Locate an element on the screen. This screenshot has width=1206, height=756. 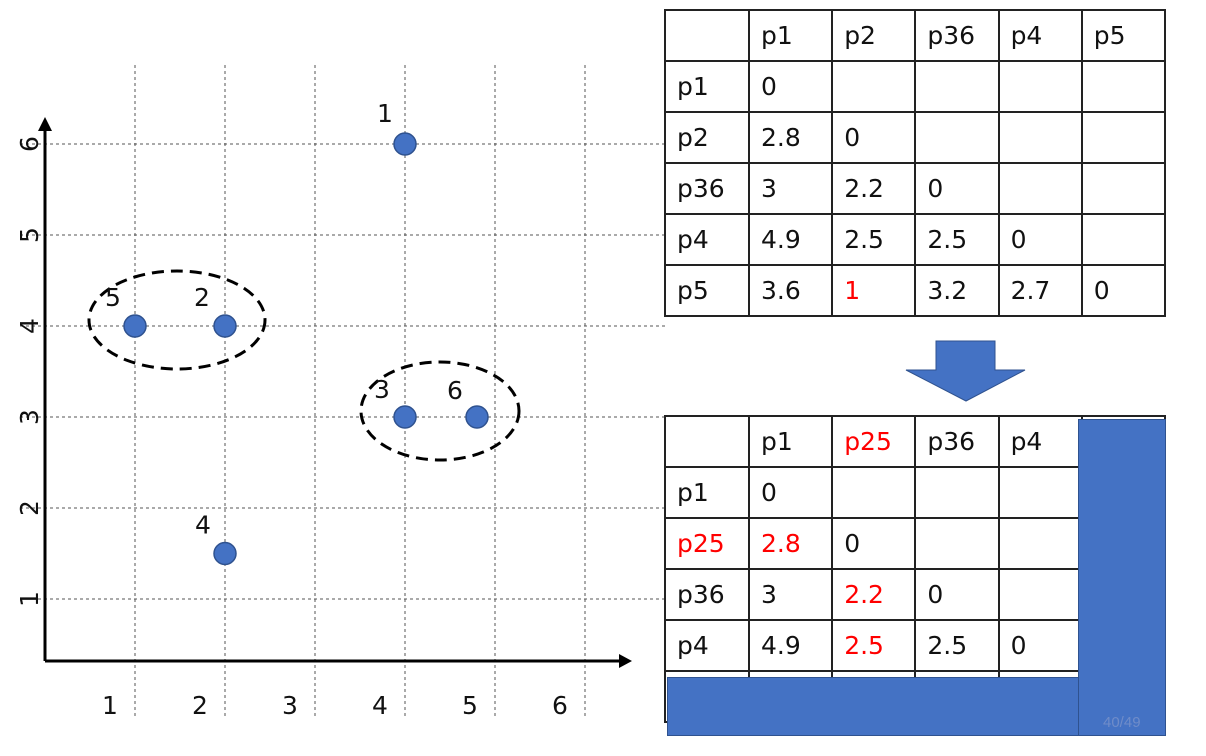
row-label: p2 is located at coordinates (707, 137).